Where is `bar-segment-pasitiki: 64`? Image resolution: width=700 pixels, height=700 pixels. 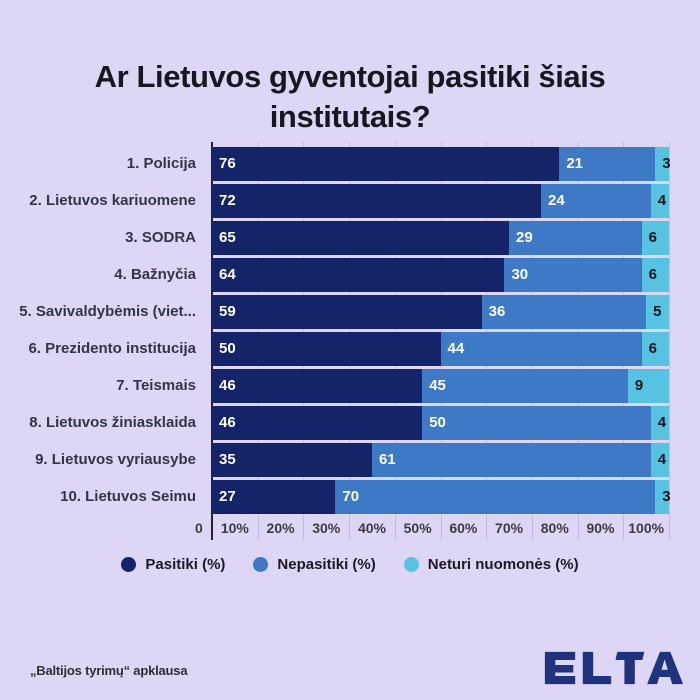
bar-segment-pasitiki: 64 is located at coordinates (358, 275).